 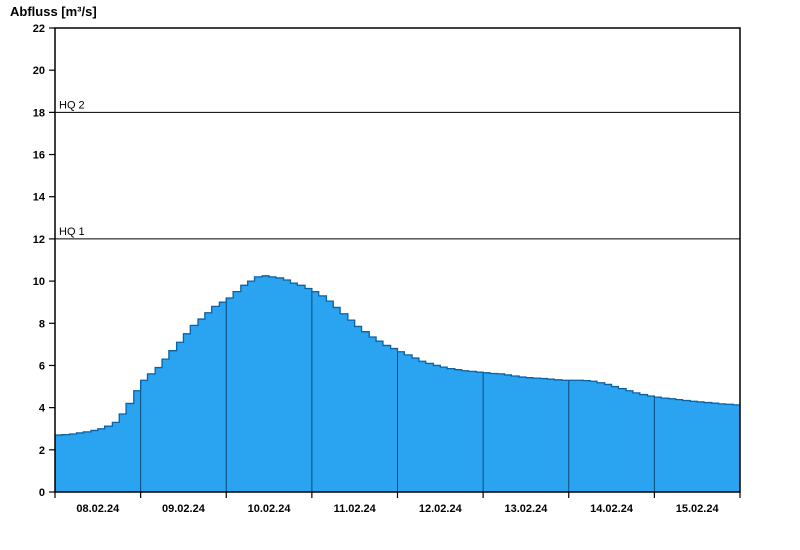 I want to click on y-tick-label: 16, so click(x=39, y=156).